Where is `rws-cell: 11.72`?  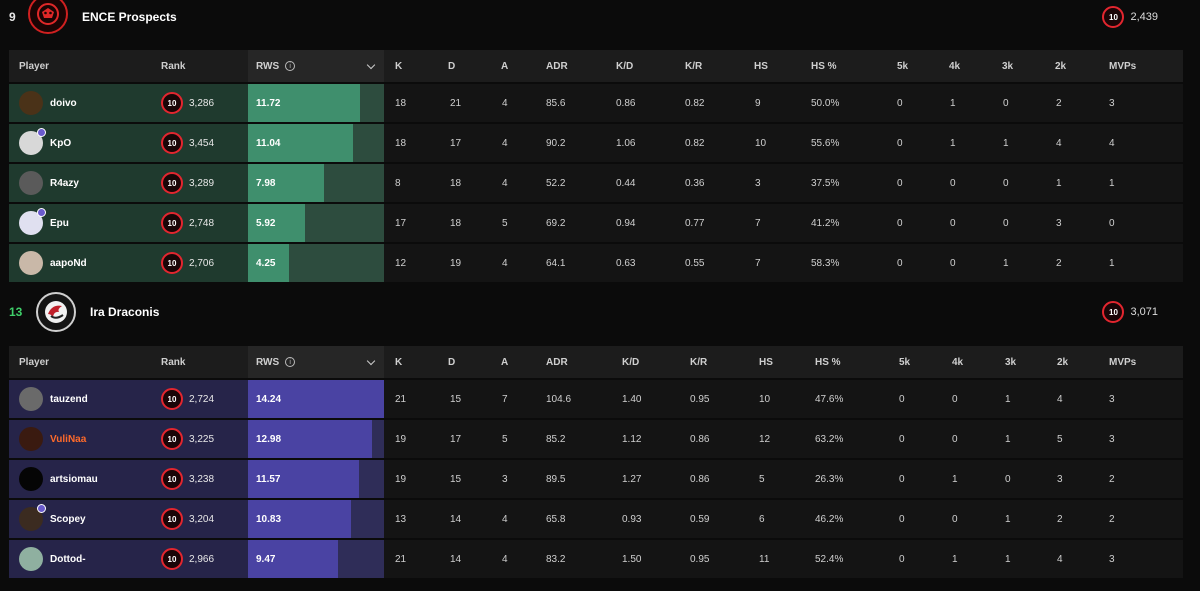 rws-cell: 11.72 is located at coordinates (316, 103).